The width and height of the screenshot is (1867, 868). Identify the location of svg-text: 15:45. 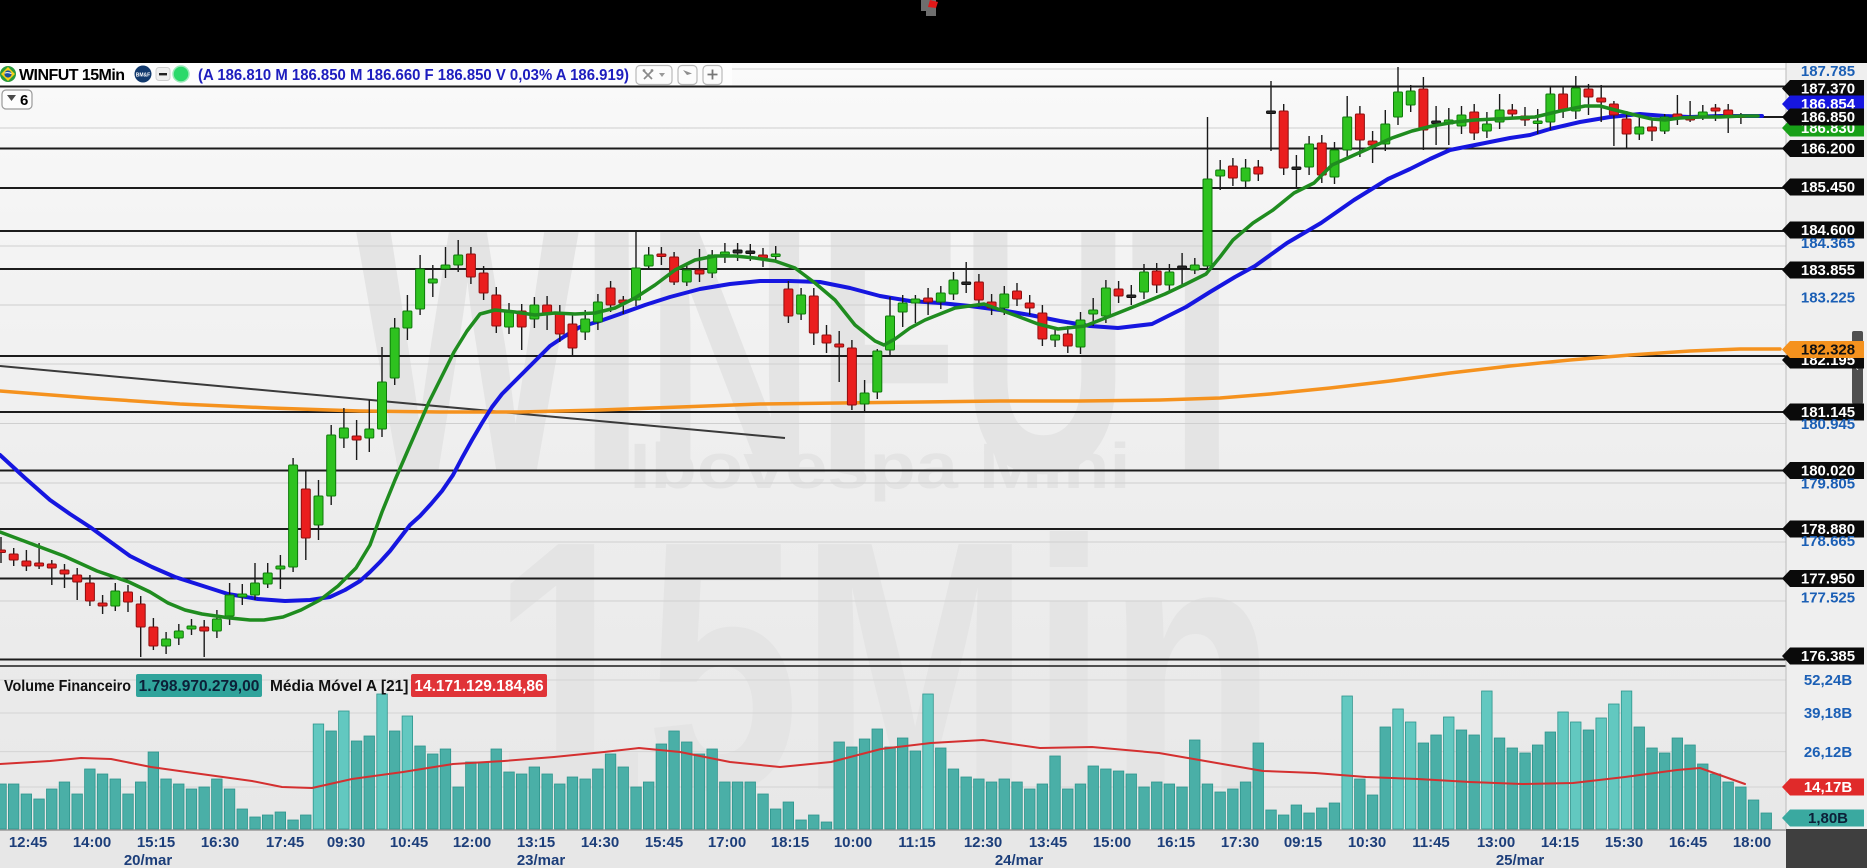
(664, 842).